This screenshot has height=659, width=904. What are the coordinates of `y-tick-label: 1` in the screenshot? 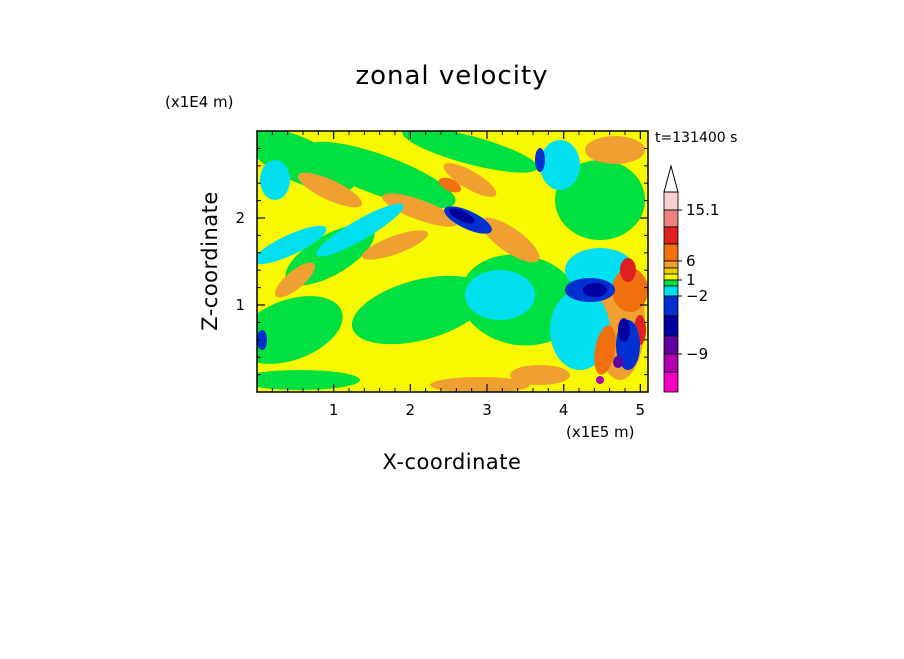 It's located at (240, 305).